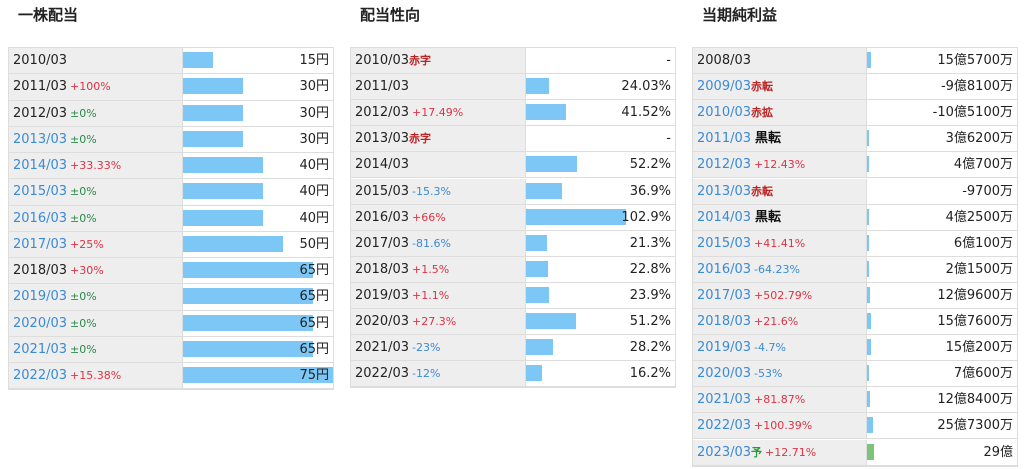 This screenshot has height=469, width=1024. I want to click on table-row: 2019/03 +1.1% 23.9%, so click(513, 295).